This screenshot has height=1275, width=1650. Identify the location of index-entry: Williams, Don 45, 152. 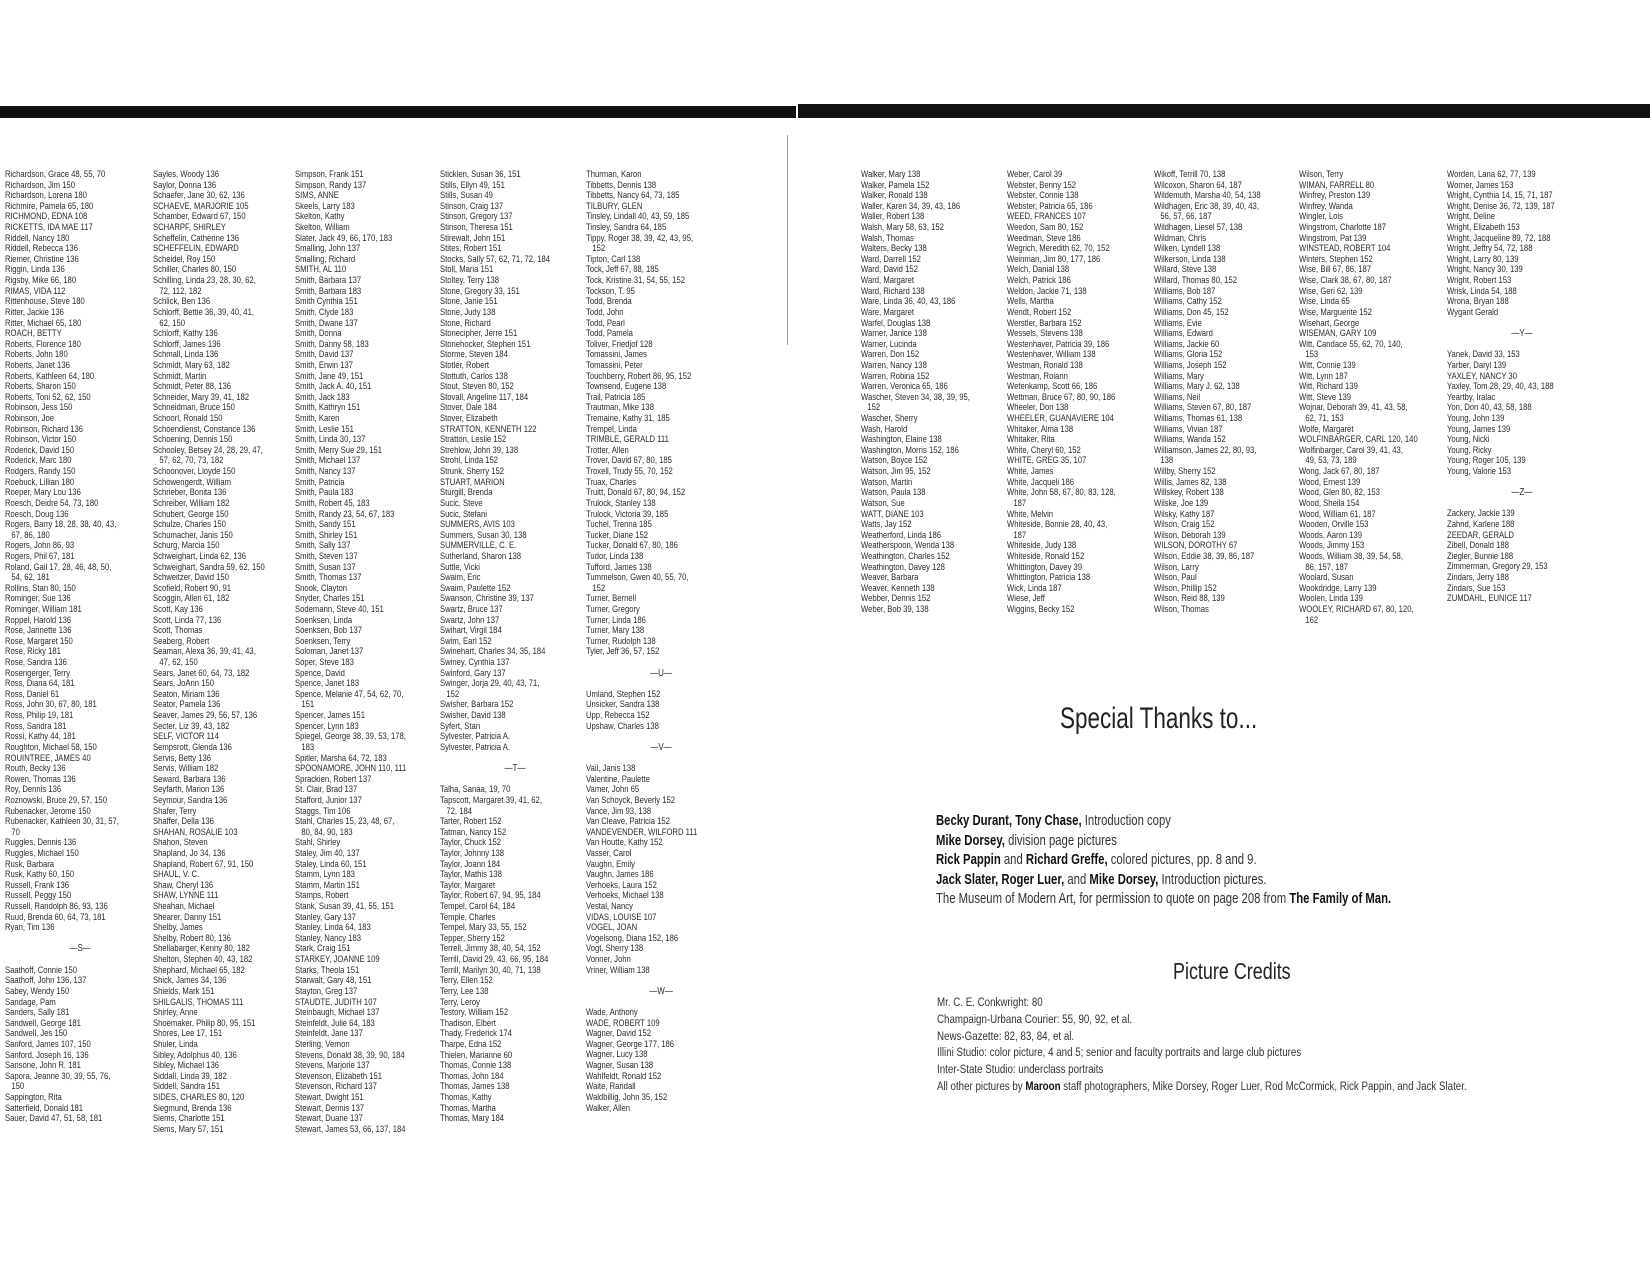
(1191, 312).